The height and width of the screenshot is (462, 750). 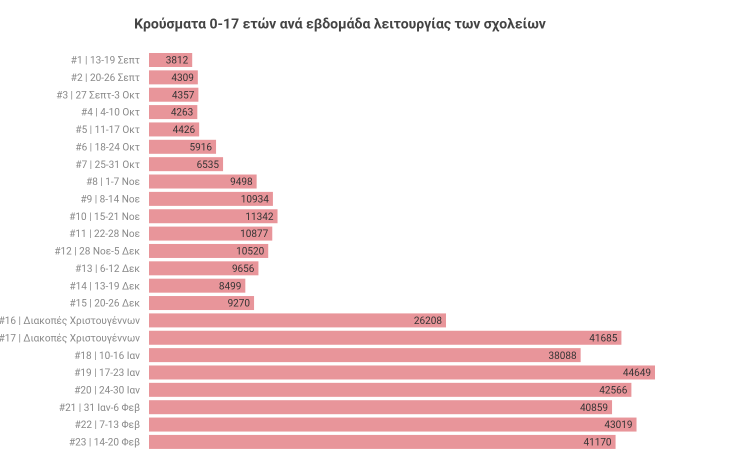 What do you see at coordinates (255, 200) in the screenshot?
I see `value-label: 10934` at bounding box center [255, 200].